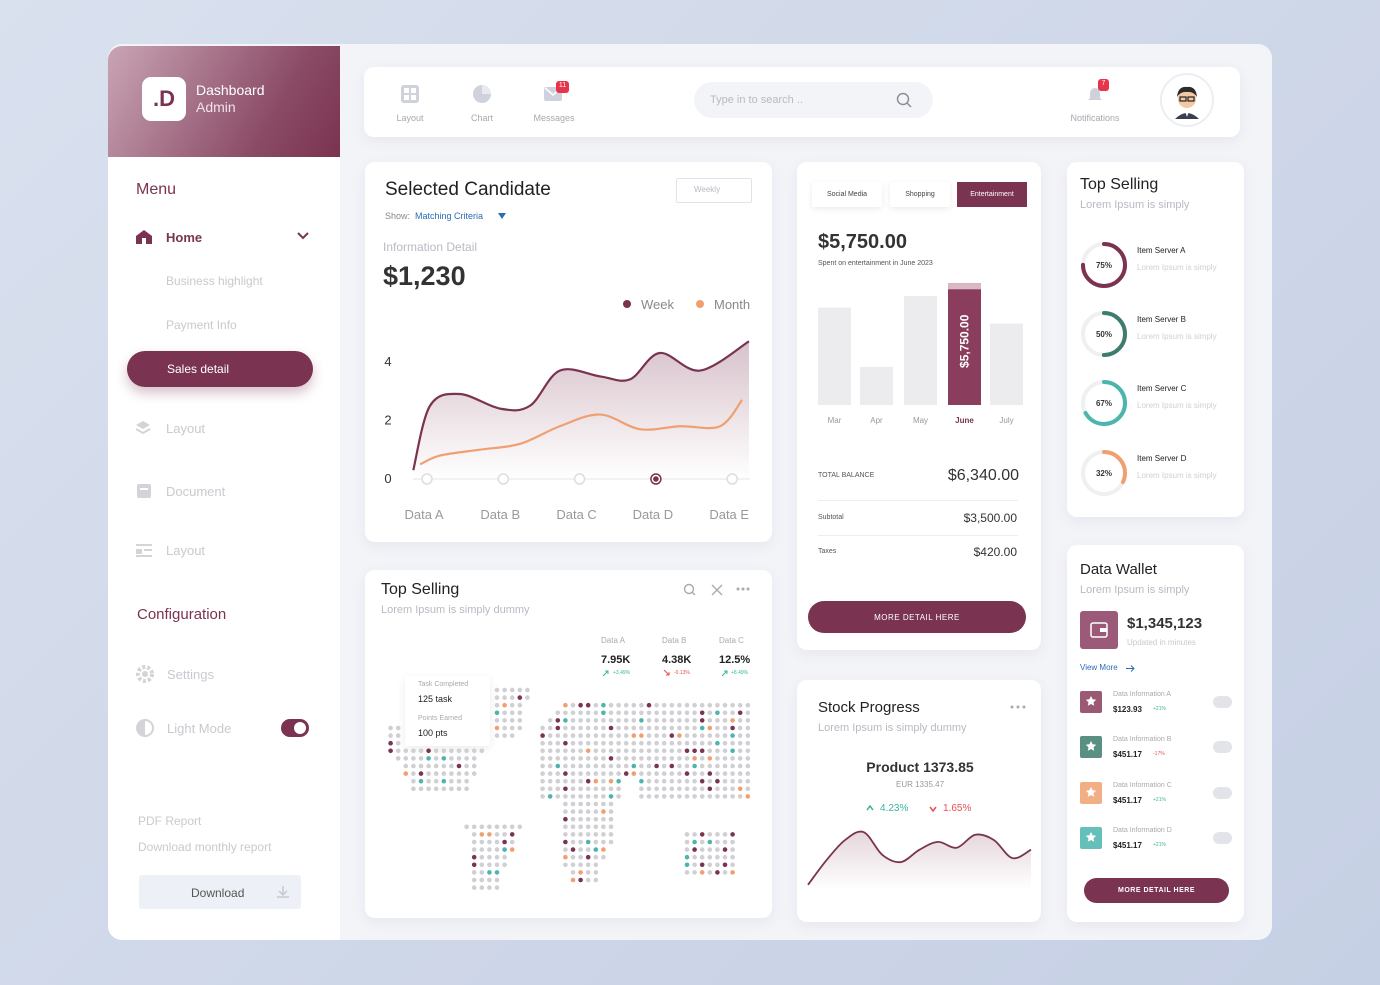 The height and width of the screenshot is (985, 1380). I want to click on submenu-item: Payment Info, so click(201, 325).